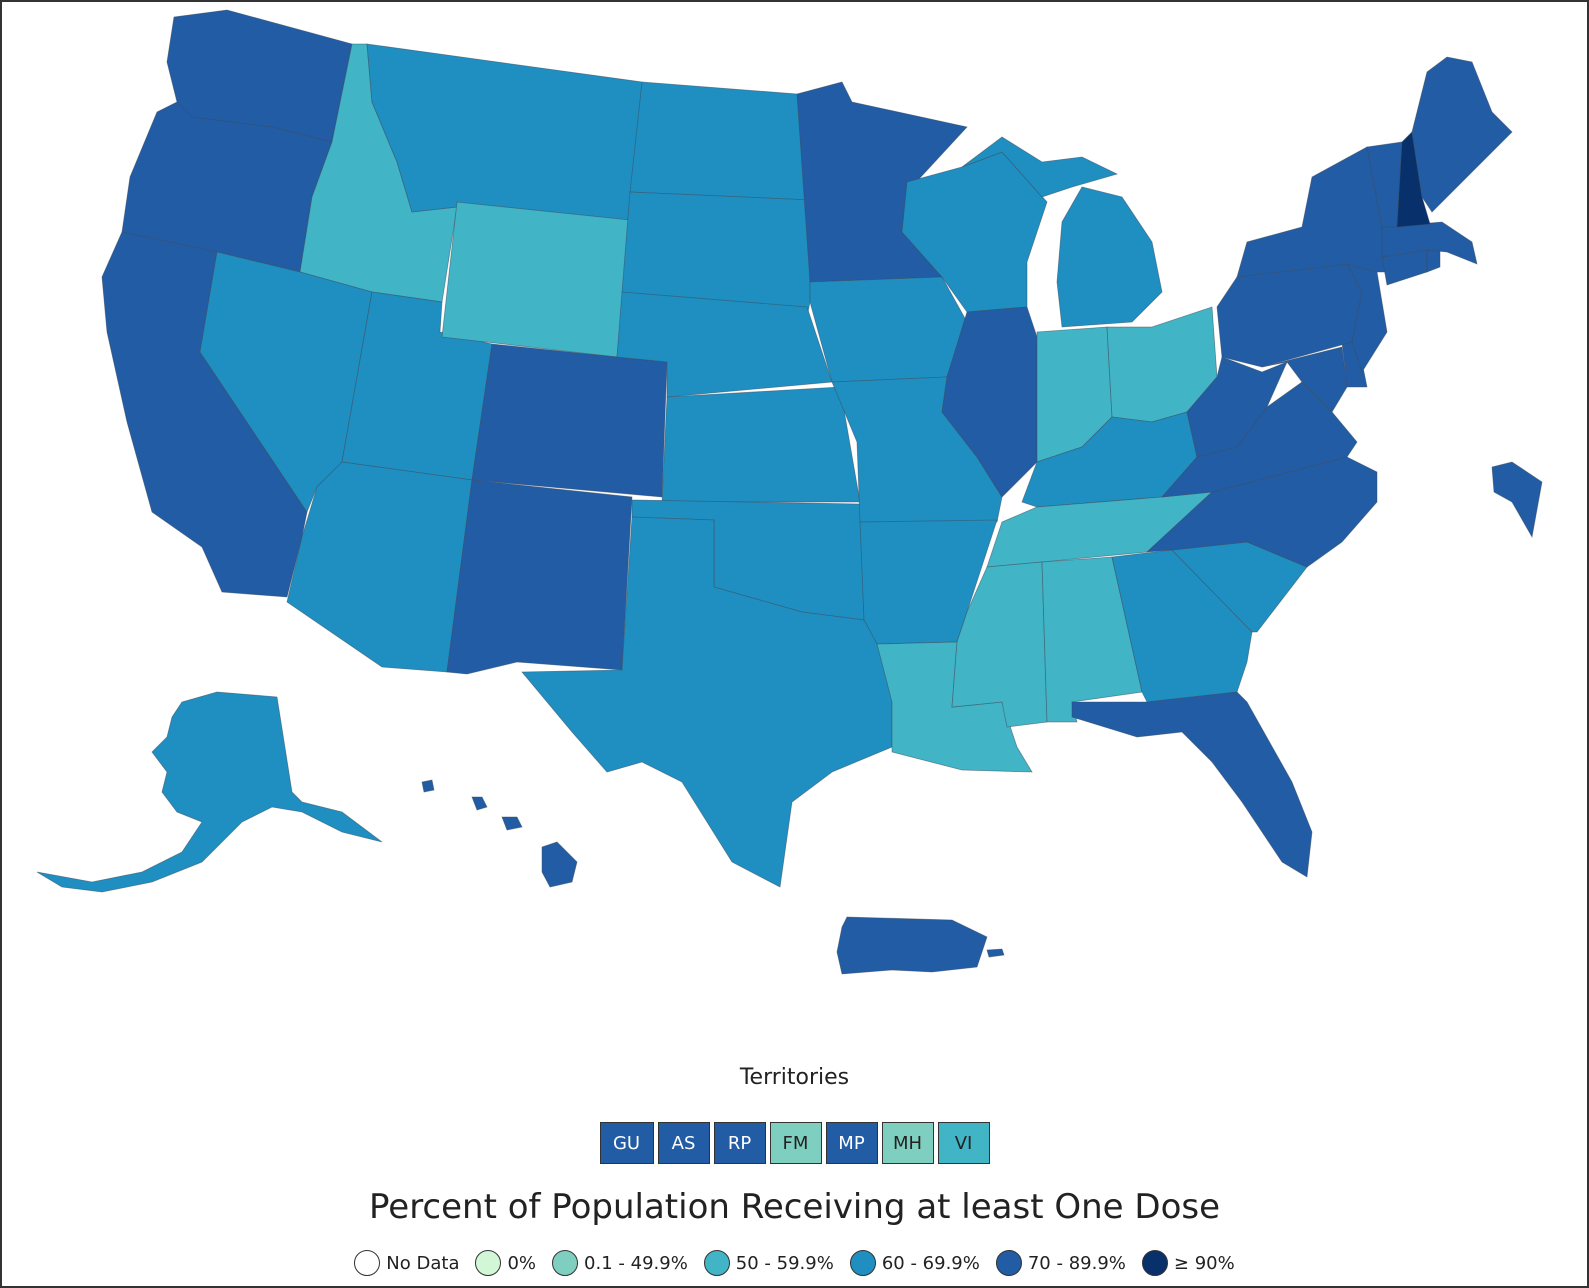 This screenshot has width=1589, height=1288. I want to click on legend-label: 60 - 69.9%, so click(930, 1263).